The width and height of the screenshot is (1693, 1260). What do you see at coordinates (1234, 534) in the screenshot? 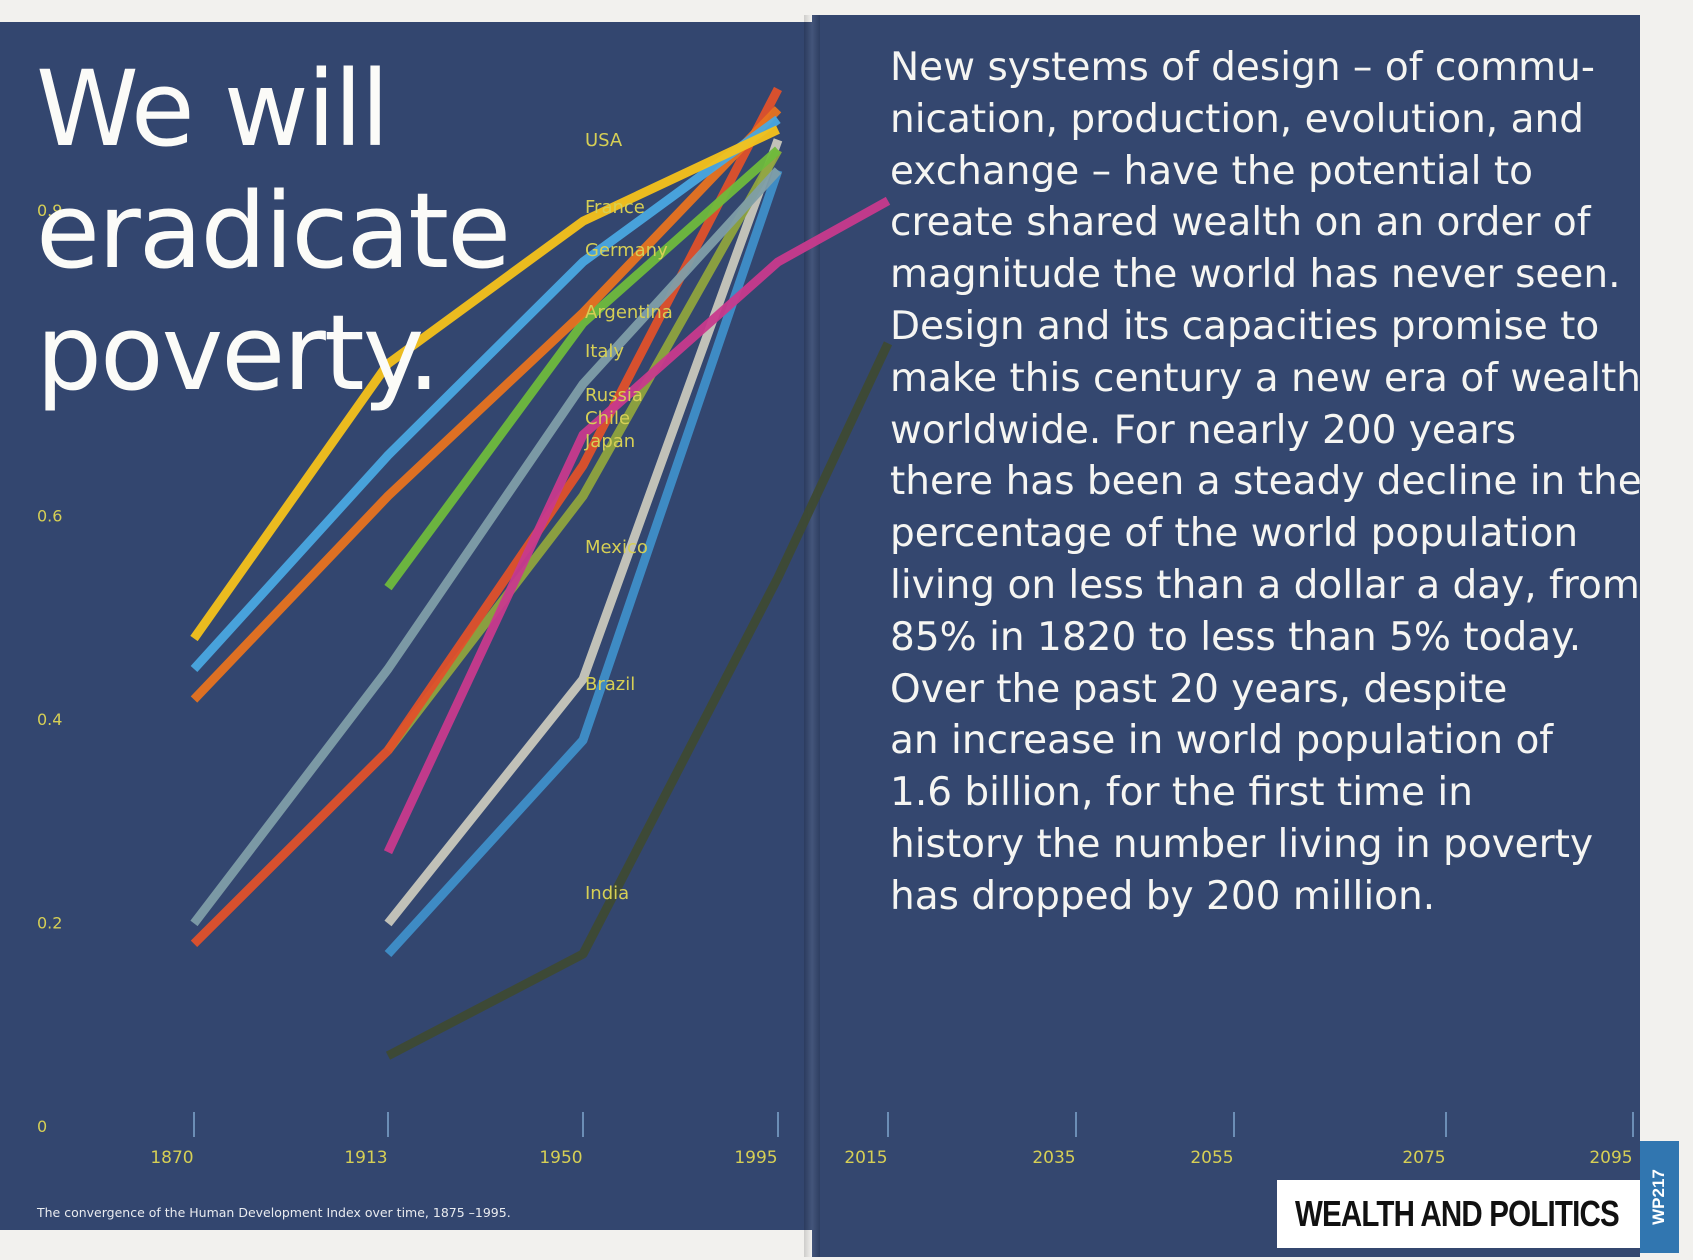
I see `body-line: percentage of the world population` at bounding box center [1234, 534].